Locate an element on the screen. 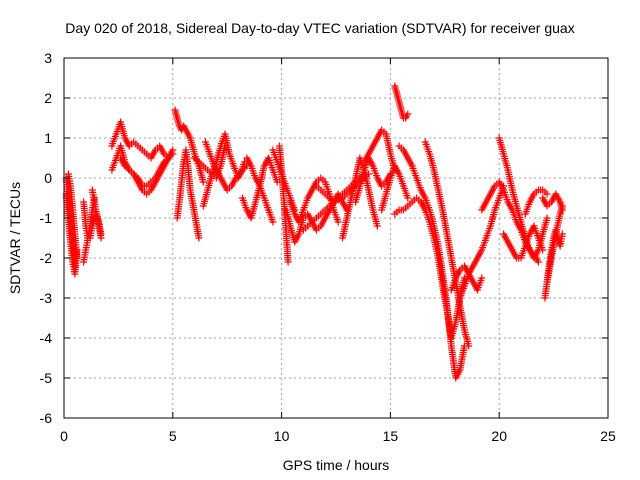 This screenshot has height=480, width=640. x-tick-label: 5 is located at coordinates (173, 436).